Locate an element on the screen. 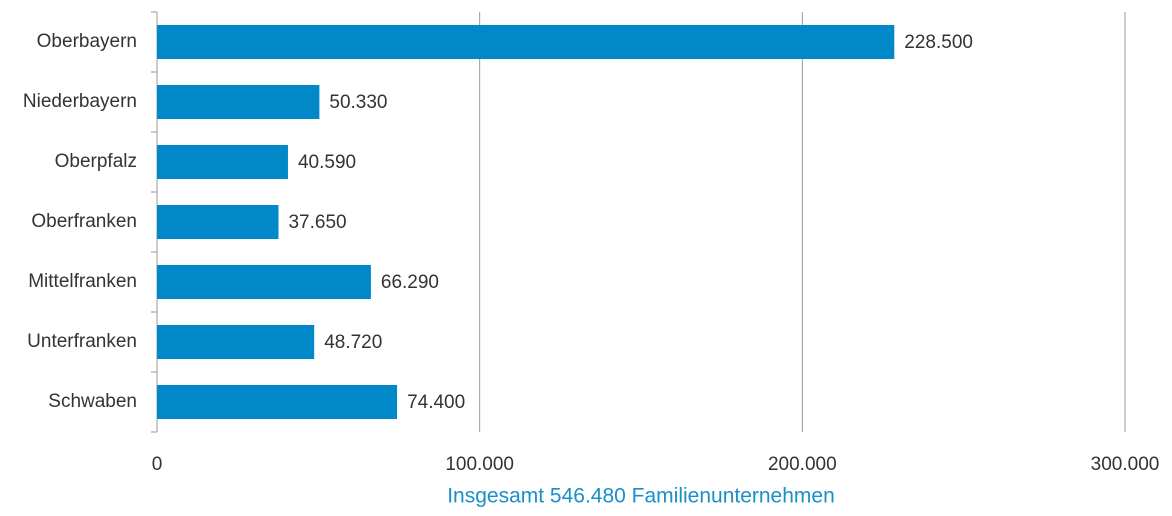  data-label: 50.330 is located at coordinates (358, 102).